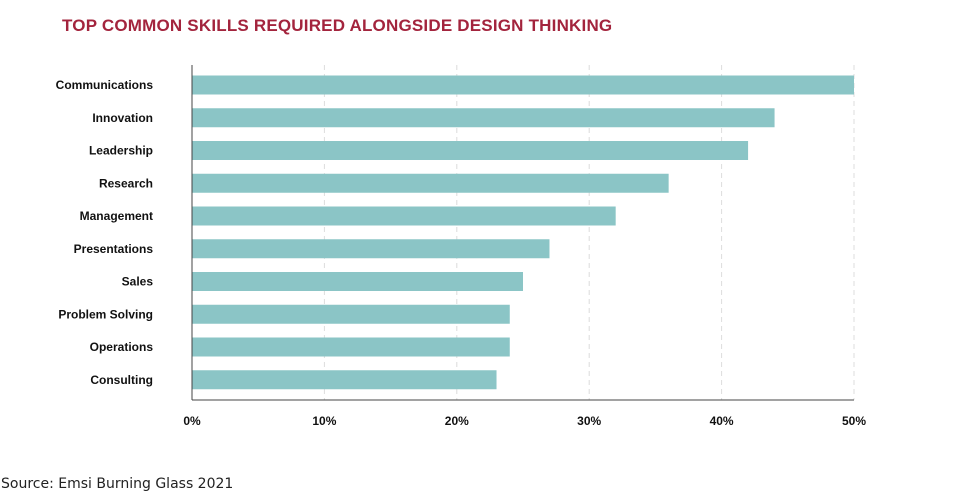 The width and height of the screenshot is (958, 504). I want to click on category-label: Innovation, so click(122, 118).